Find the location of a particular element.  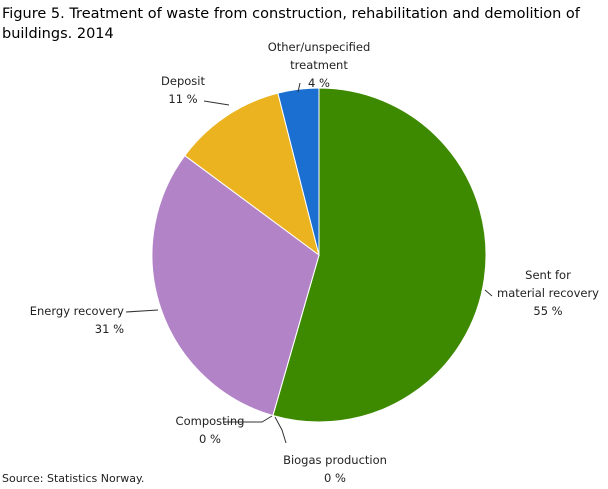

category-label: Composting is located at coordinates (210, 421).